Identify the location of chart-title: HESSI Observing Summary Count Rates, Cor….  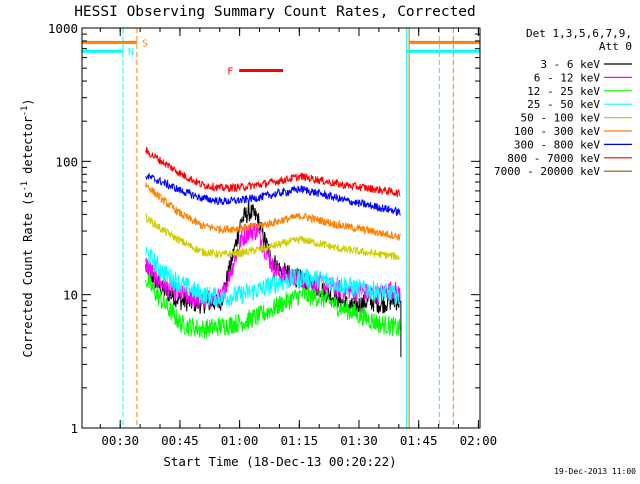
(275, 12).